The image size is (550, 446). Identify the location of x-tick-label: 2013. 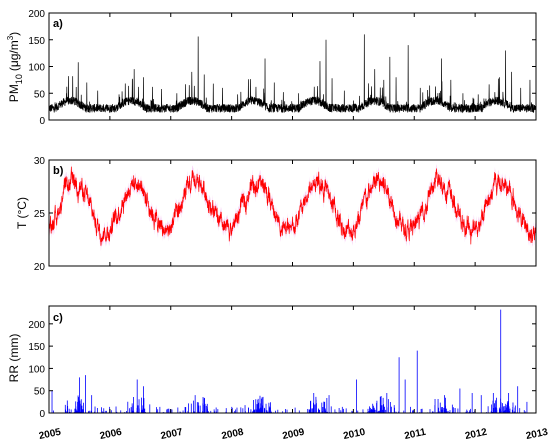
(537, 434).